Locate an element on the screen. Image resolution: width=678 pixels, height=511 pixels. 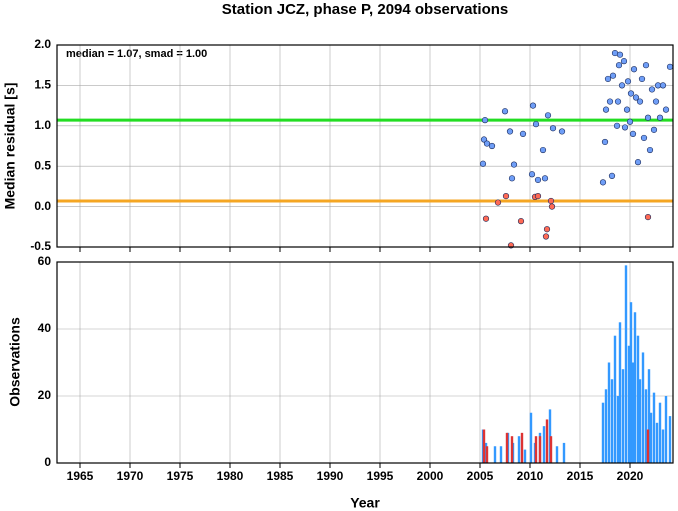
x-tick-label: 2010 is located at coordinates (530, 476).